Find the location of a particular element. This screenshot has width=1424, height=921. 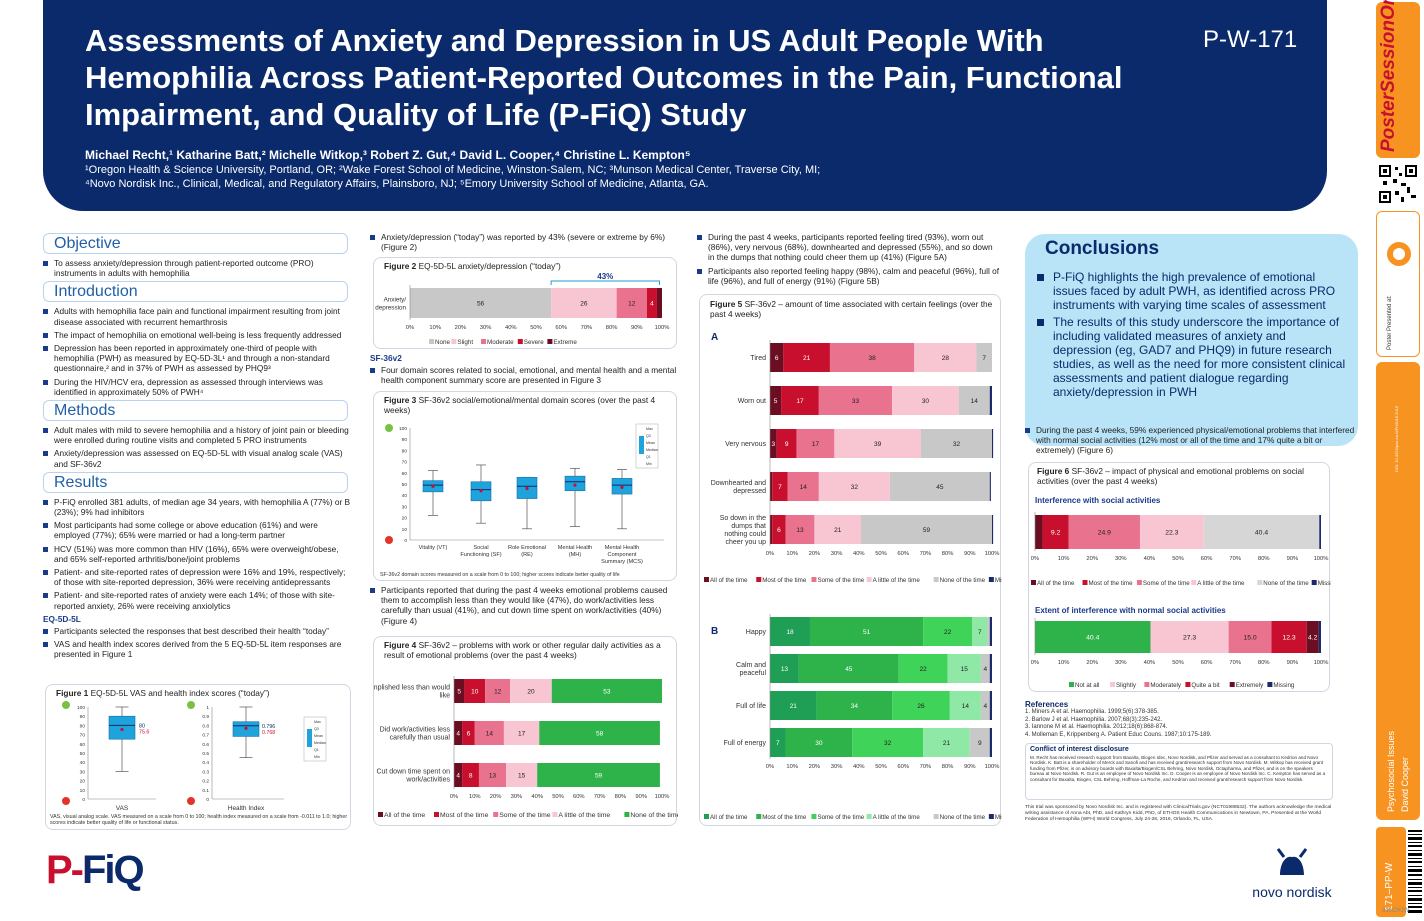

x-tick-label: 0% is located at coordinates (770, 554).